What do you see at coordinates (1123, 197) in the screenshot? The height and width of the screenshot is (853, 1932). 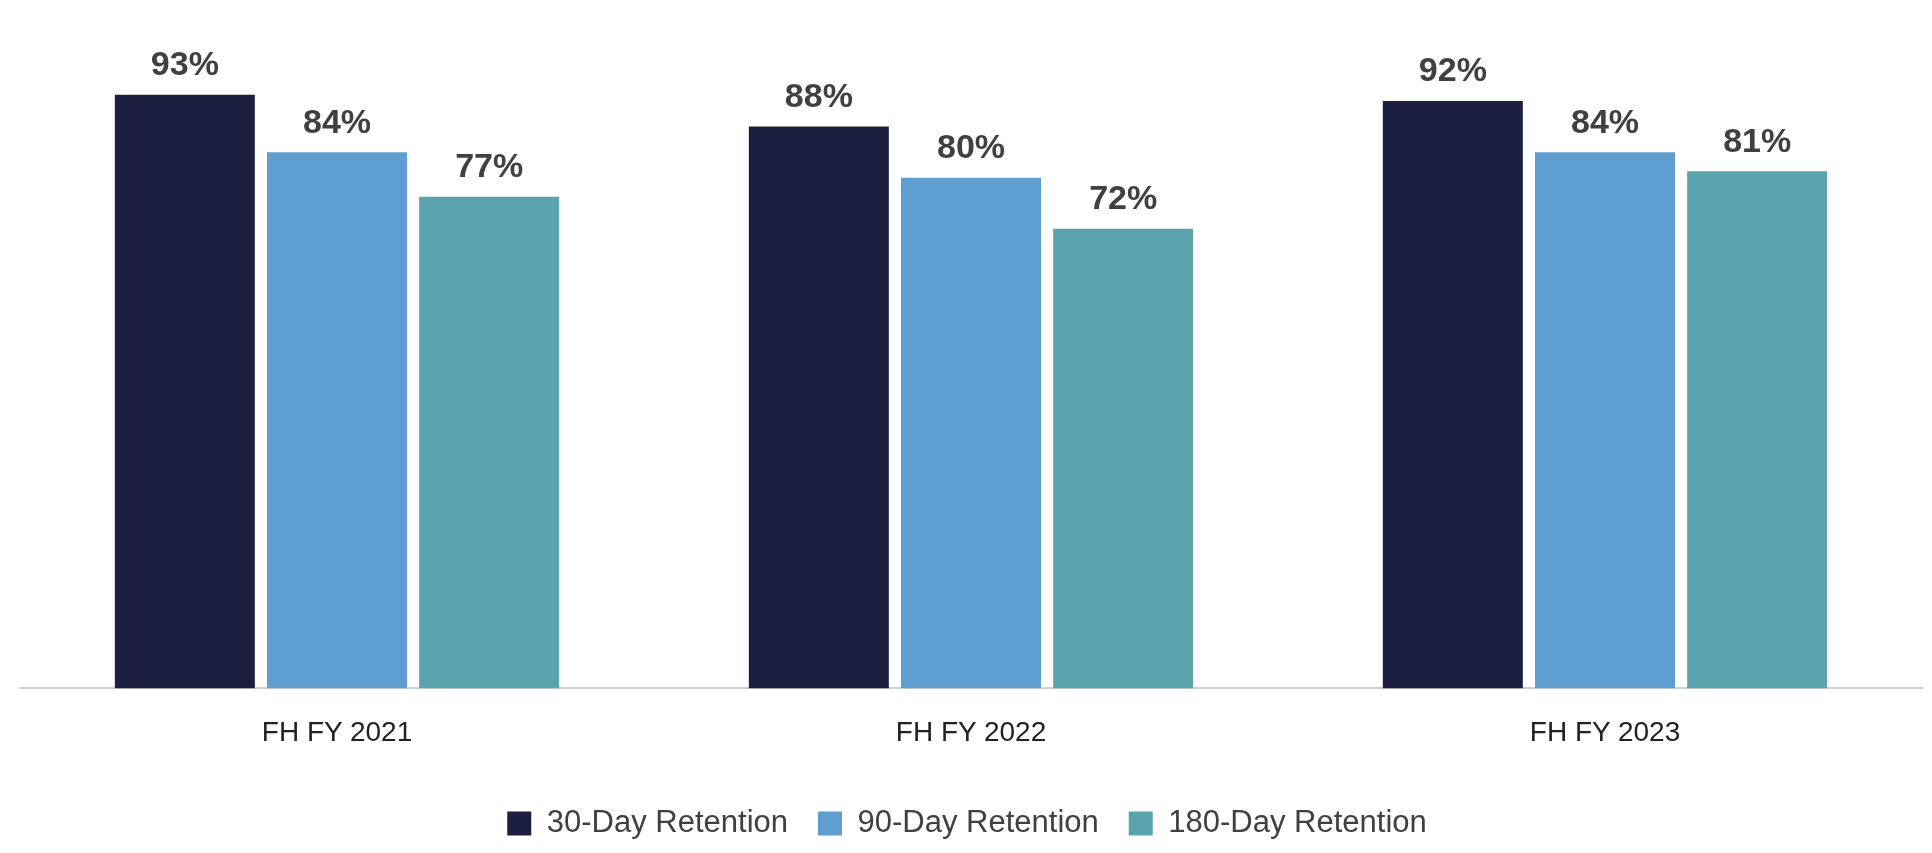 I see `data-label: 72%` at bounding box center [1123, 197].